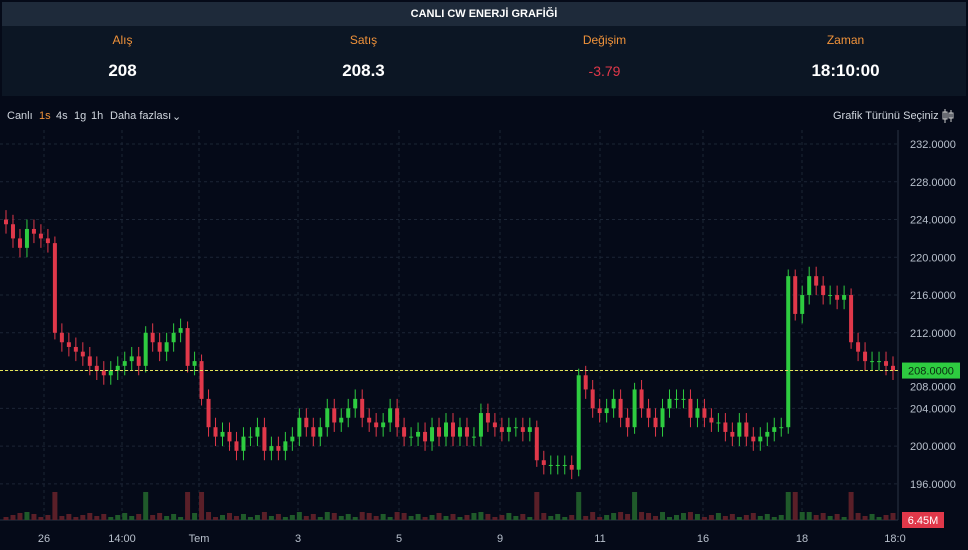 The width and height of the screenshot is (968, 550). I want to click on more-intervals-dropdown: Daha fazlası, so click(141, 116).